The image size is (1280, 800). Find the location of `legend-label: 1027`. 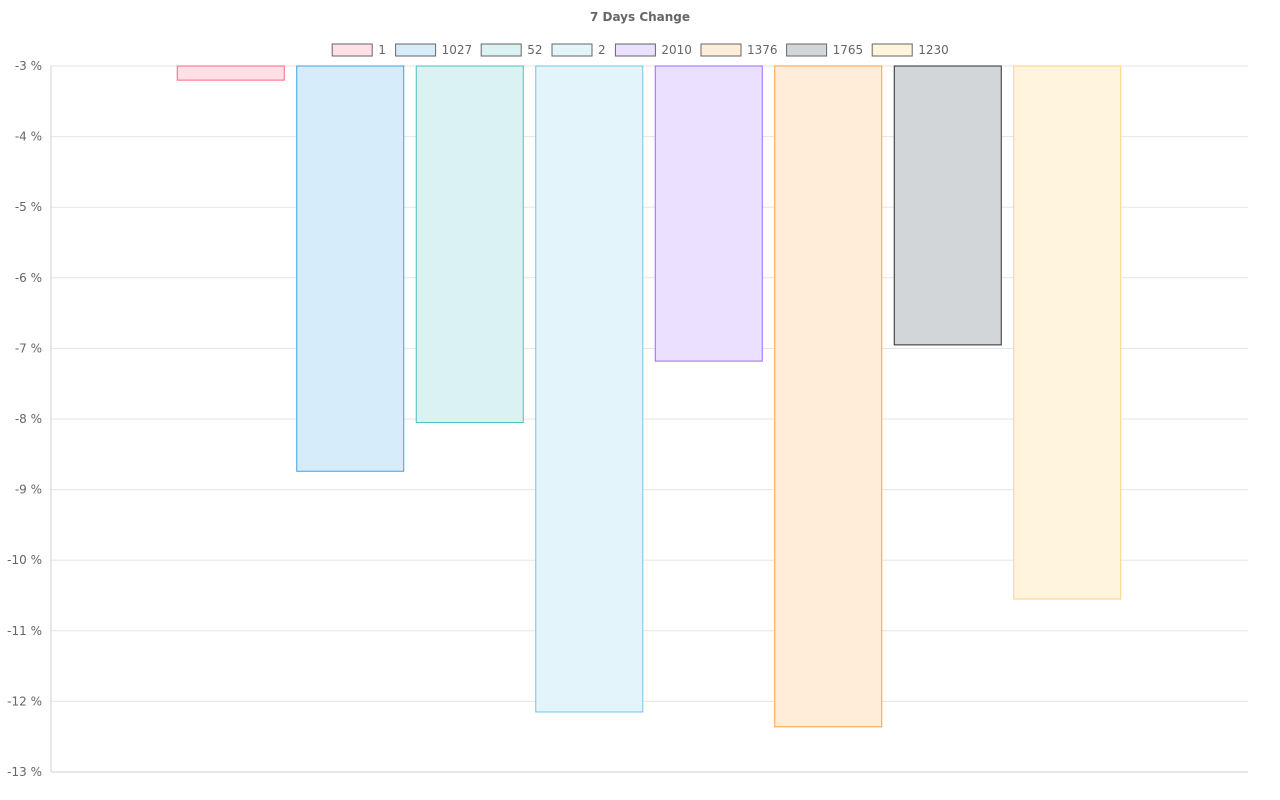

legend-label: 1027 is located at coordinates (457, 50).